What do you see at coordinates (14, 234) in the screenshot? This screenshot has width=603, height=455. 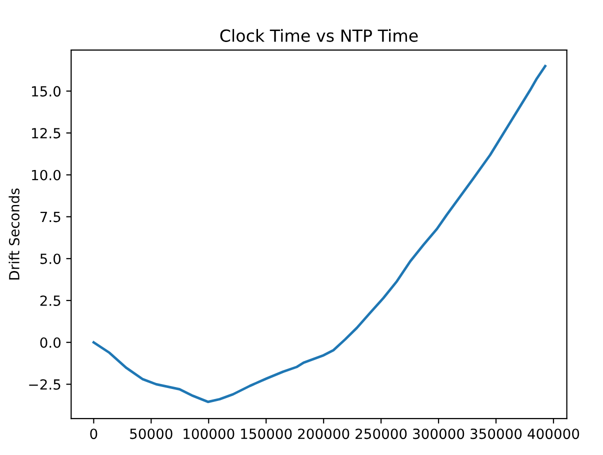 I see `y-axis-title: Drift Seconds` at bounding box center [14, 234].